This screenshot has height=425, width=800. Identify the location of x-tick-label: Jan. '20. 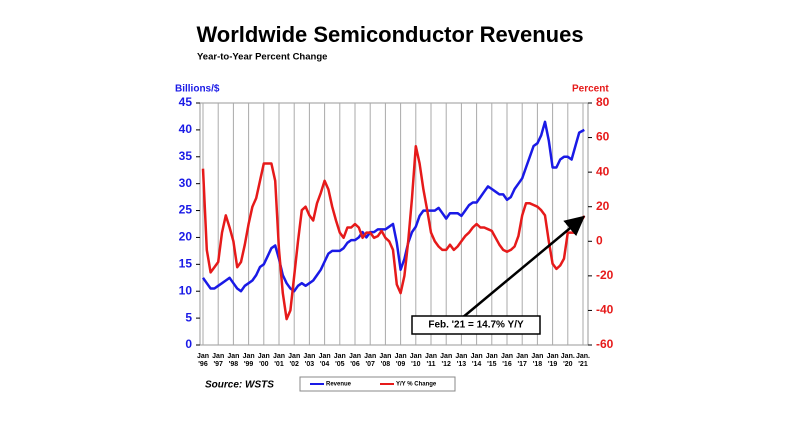
(567, 360).